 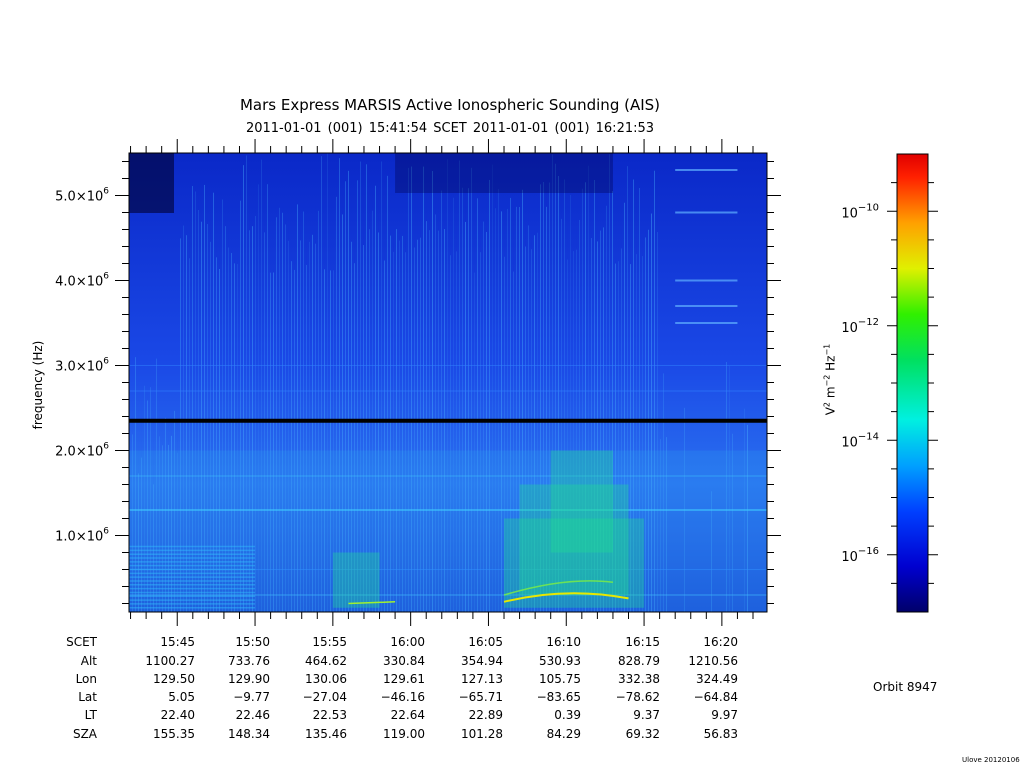 What do you see at coordinates (558, 697) in the screenshot?
I see `ephemeris-cell: −83.65` at bounding box center [558, 697].